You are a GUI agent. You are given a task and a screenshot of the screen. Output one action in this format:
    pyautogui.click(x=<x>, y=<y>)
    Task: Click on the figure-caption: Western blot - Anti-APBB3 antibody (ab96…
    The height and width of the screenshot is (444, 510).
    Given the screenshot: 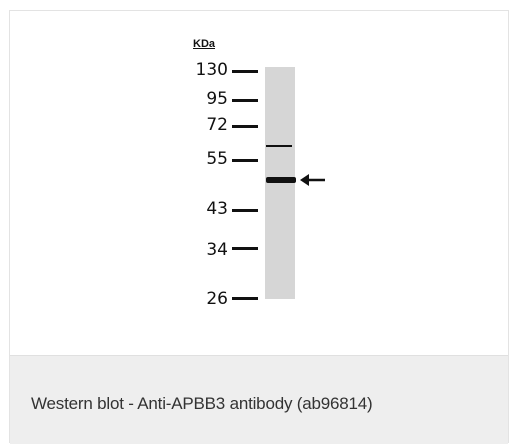 What is the action you would take?
    pyautogui.click(x=202, y=403)
    